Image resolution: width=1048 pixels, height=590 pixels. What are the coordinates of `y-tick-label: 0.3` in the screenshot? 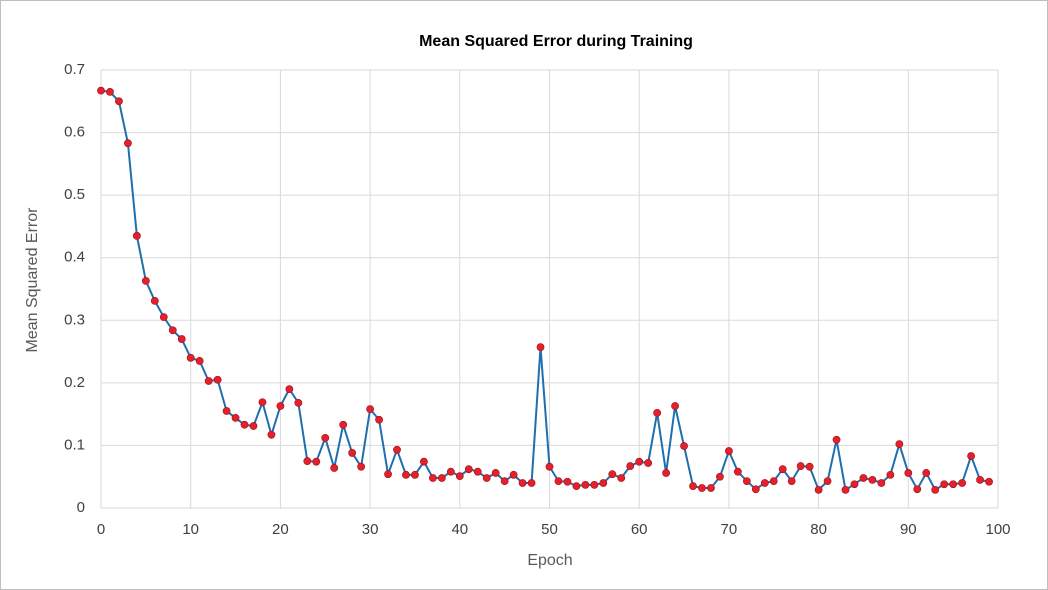 It's located at (74, 319).